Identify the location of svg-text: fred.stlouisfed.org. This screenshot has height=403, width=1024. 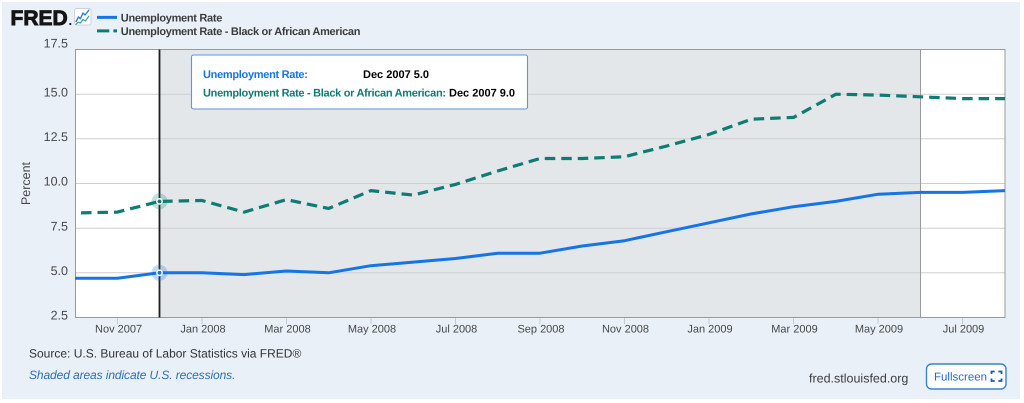
(858, 378).